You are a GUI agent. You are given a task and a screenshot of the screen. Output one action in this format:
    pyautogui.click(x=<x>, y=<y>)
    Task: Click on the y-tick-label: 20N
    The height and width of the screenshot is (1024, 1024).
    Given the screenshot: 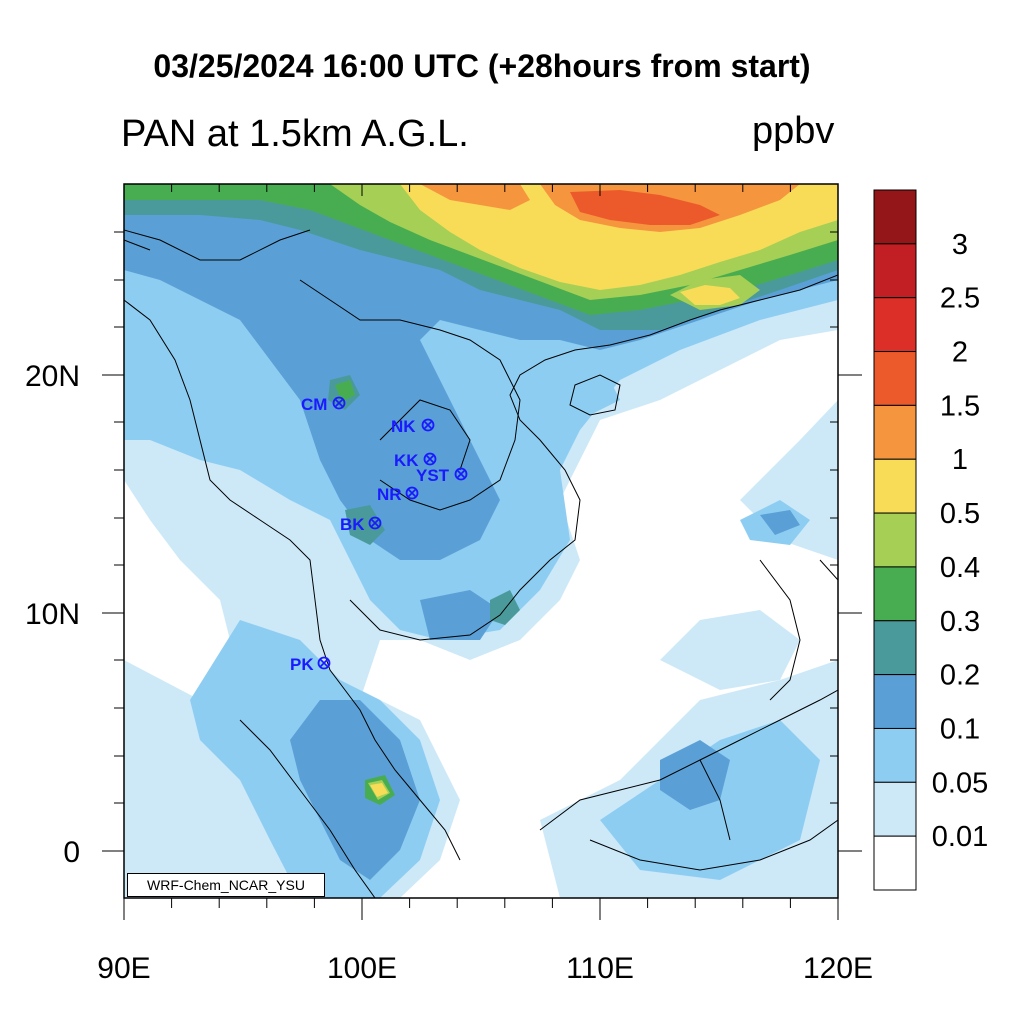 What is the action you would take?
    pyautogui.click(x=52, y=376)
    